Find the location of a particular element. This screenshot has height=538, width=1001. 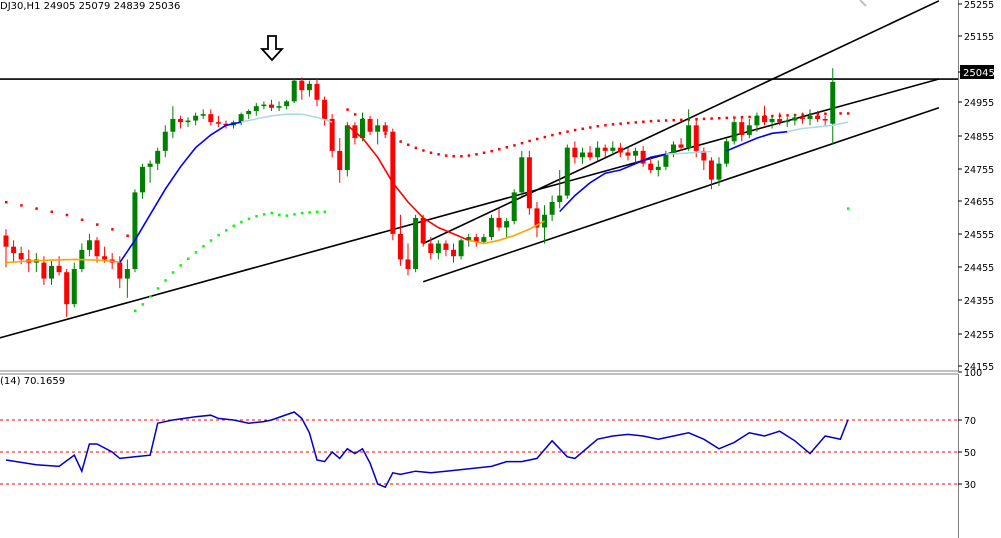

indicator-layer is located at coordinates (479, 450).